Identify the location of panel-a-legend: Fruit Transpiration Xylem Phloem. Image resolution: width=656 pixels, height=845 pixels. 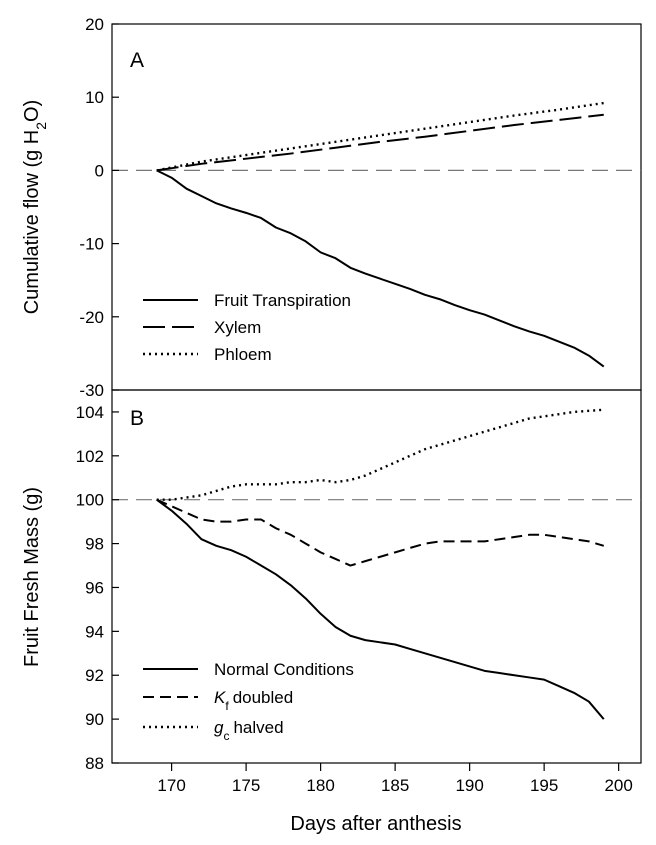
(247, 327).